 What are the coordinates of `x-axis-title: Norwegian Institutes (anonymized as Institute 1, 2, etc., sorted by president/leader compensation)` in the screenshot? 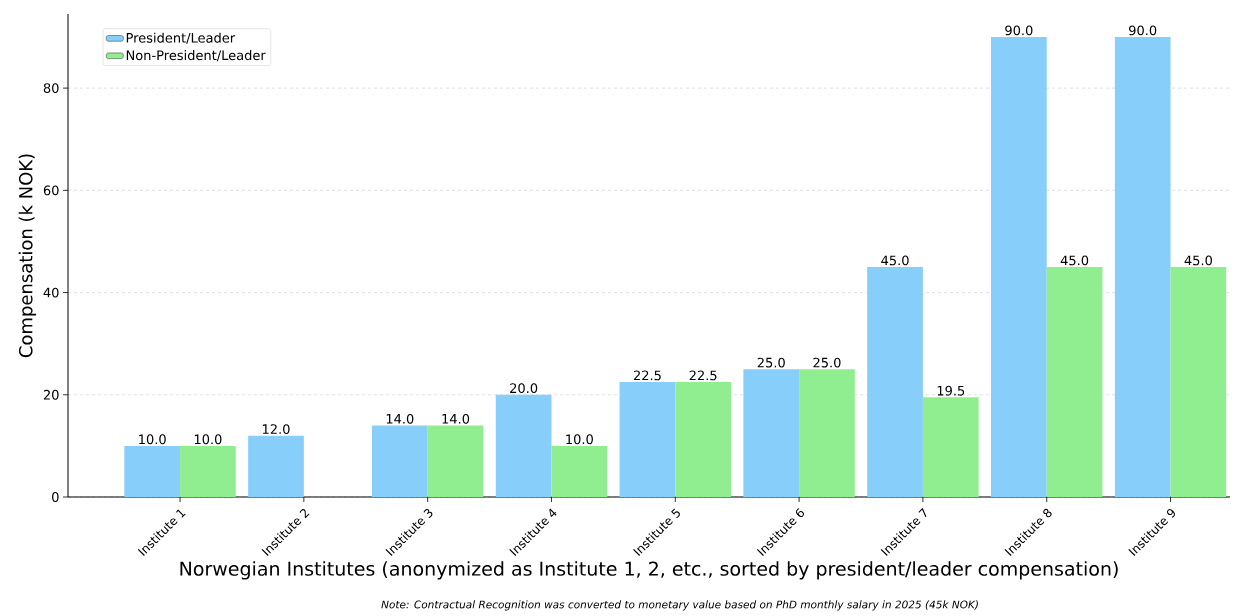 It's located at (649, 570).